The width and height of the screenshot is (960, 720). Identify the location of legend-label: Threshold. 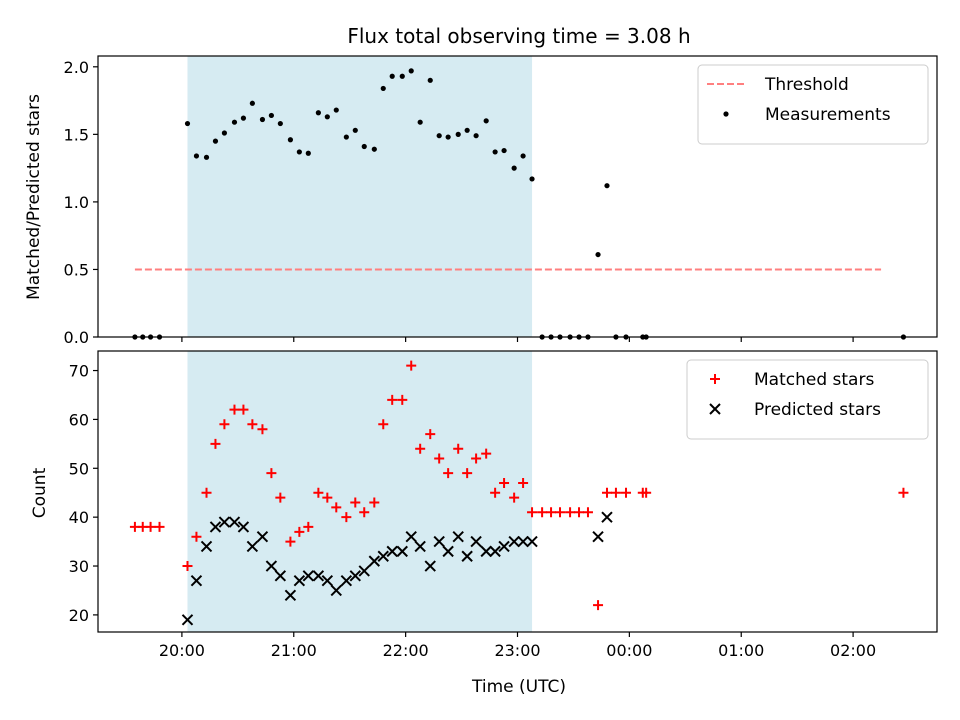
(806, 85).